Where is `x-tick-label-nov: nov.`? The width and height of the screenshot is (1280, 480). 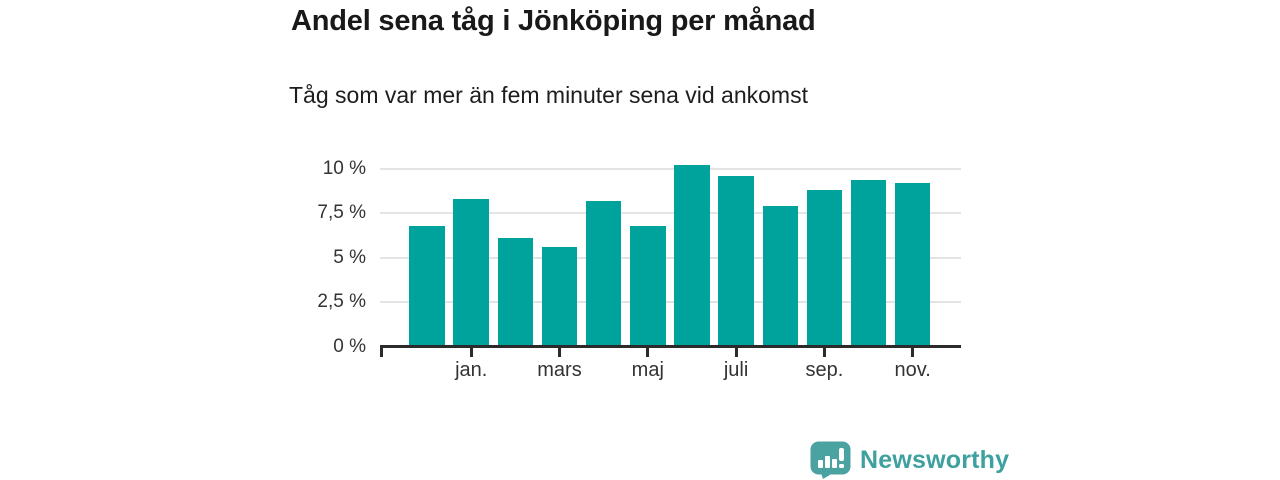
x-tick-label-nov: nov. is located at coordinates (912, 370).